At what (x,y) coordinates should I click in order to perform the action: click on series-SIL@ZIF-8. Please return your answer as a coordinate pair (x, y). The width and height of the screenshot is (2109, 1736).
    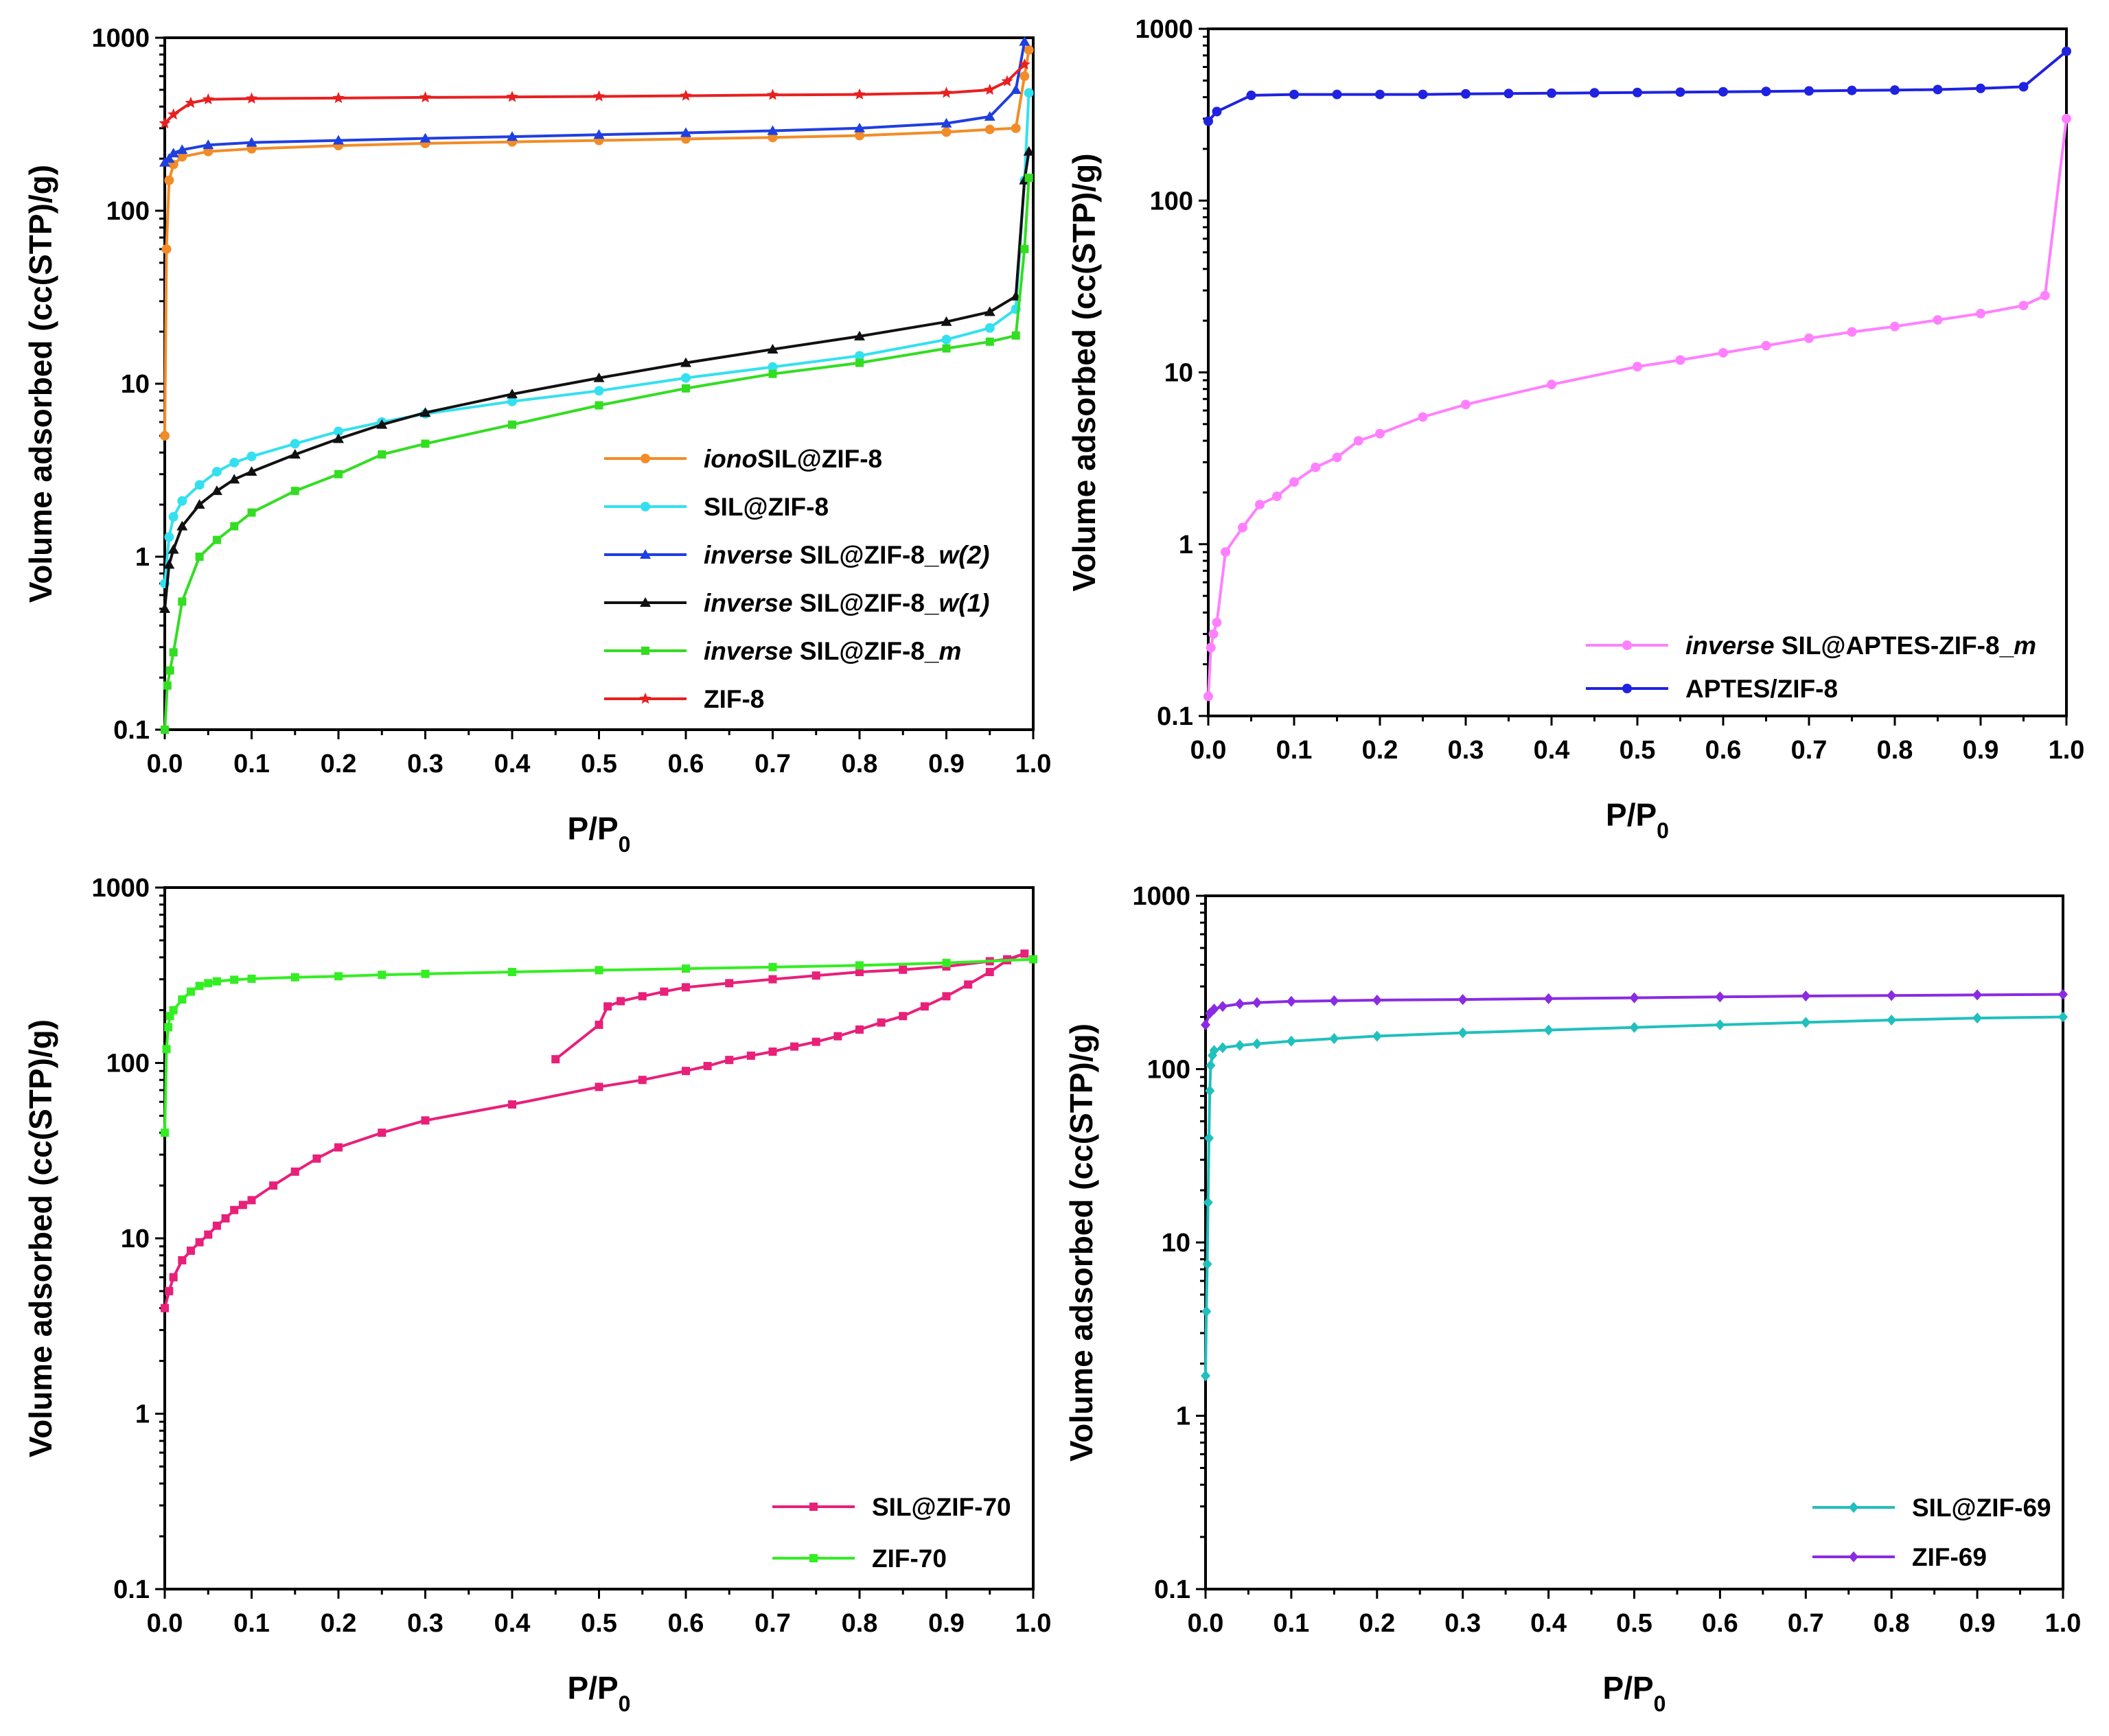
    Looking at the image, I should click on (597, 338).